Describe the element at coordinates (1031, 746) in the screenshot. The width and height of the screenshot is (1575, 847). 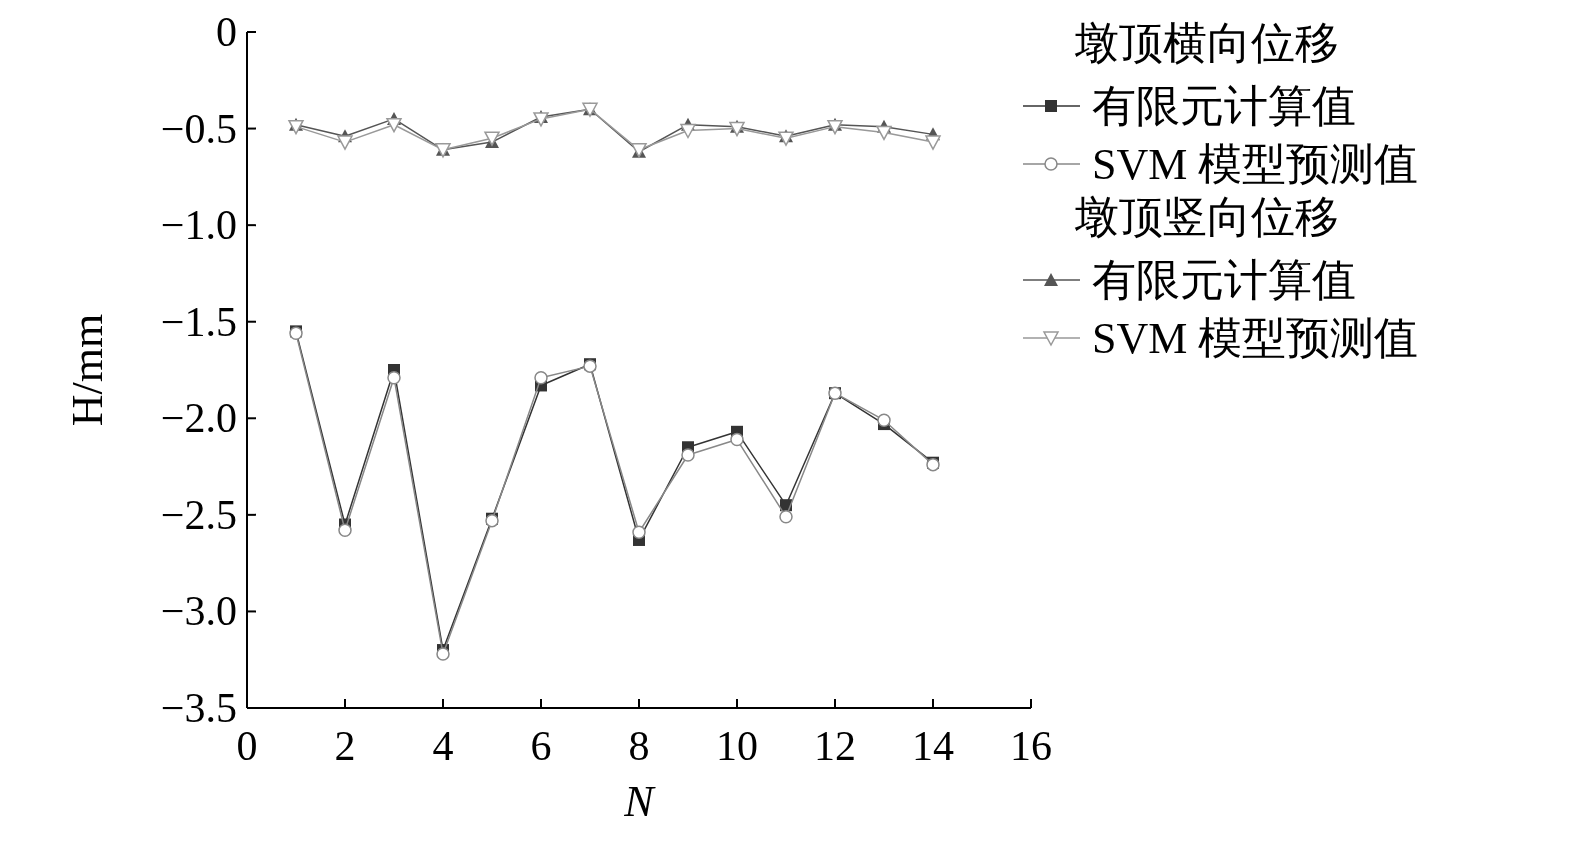
I see `x-tick-label: 16` at that location.